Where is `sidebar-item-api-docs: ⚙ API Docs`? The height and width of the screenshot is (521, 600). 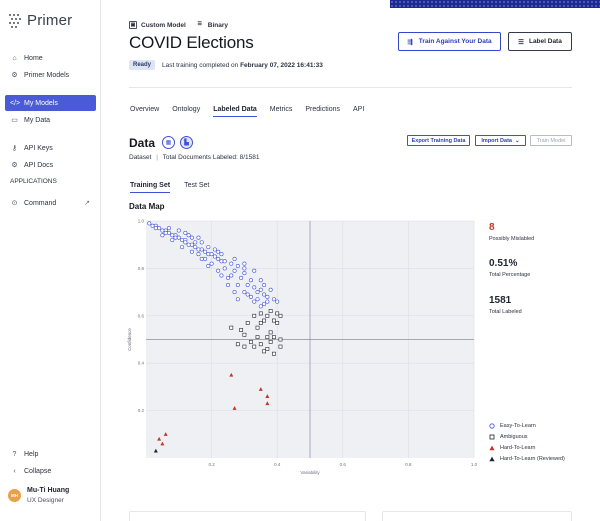
sidebar-item-api-docs: ⚙ API Docs is located at coordinates (50, 165).